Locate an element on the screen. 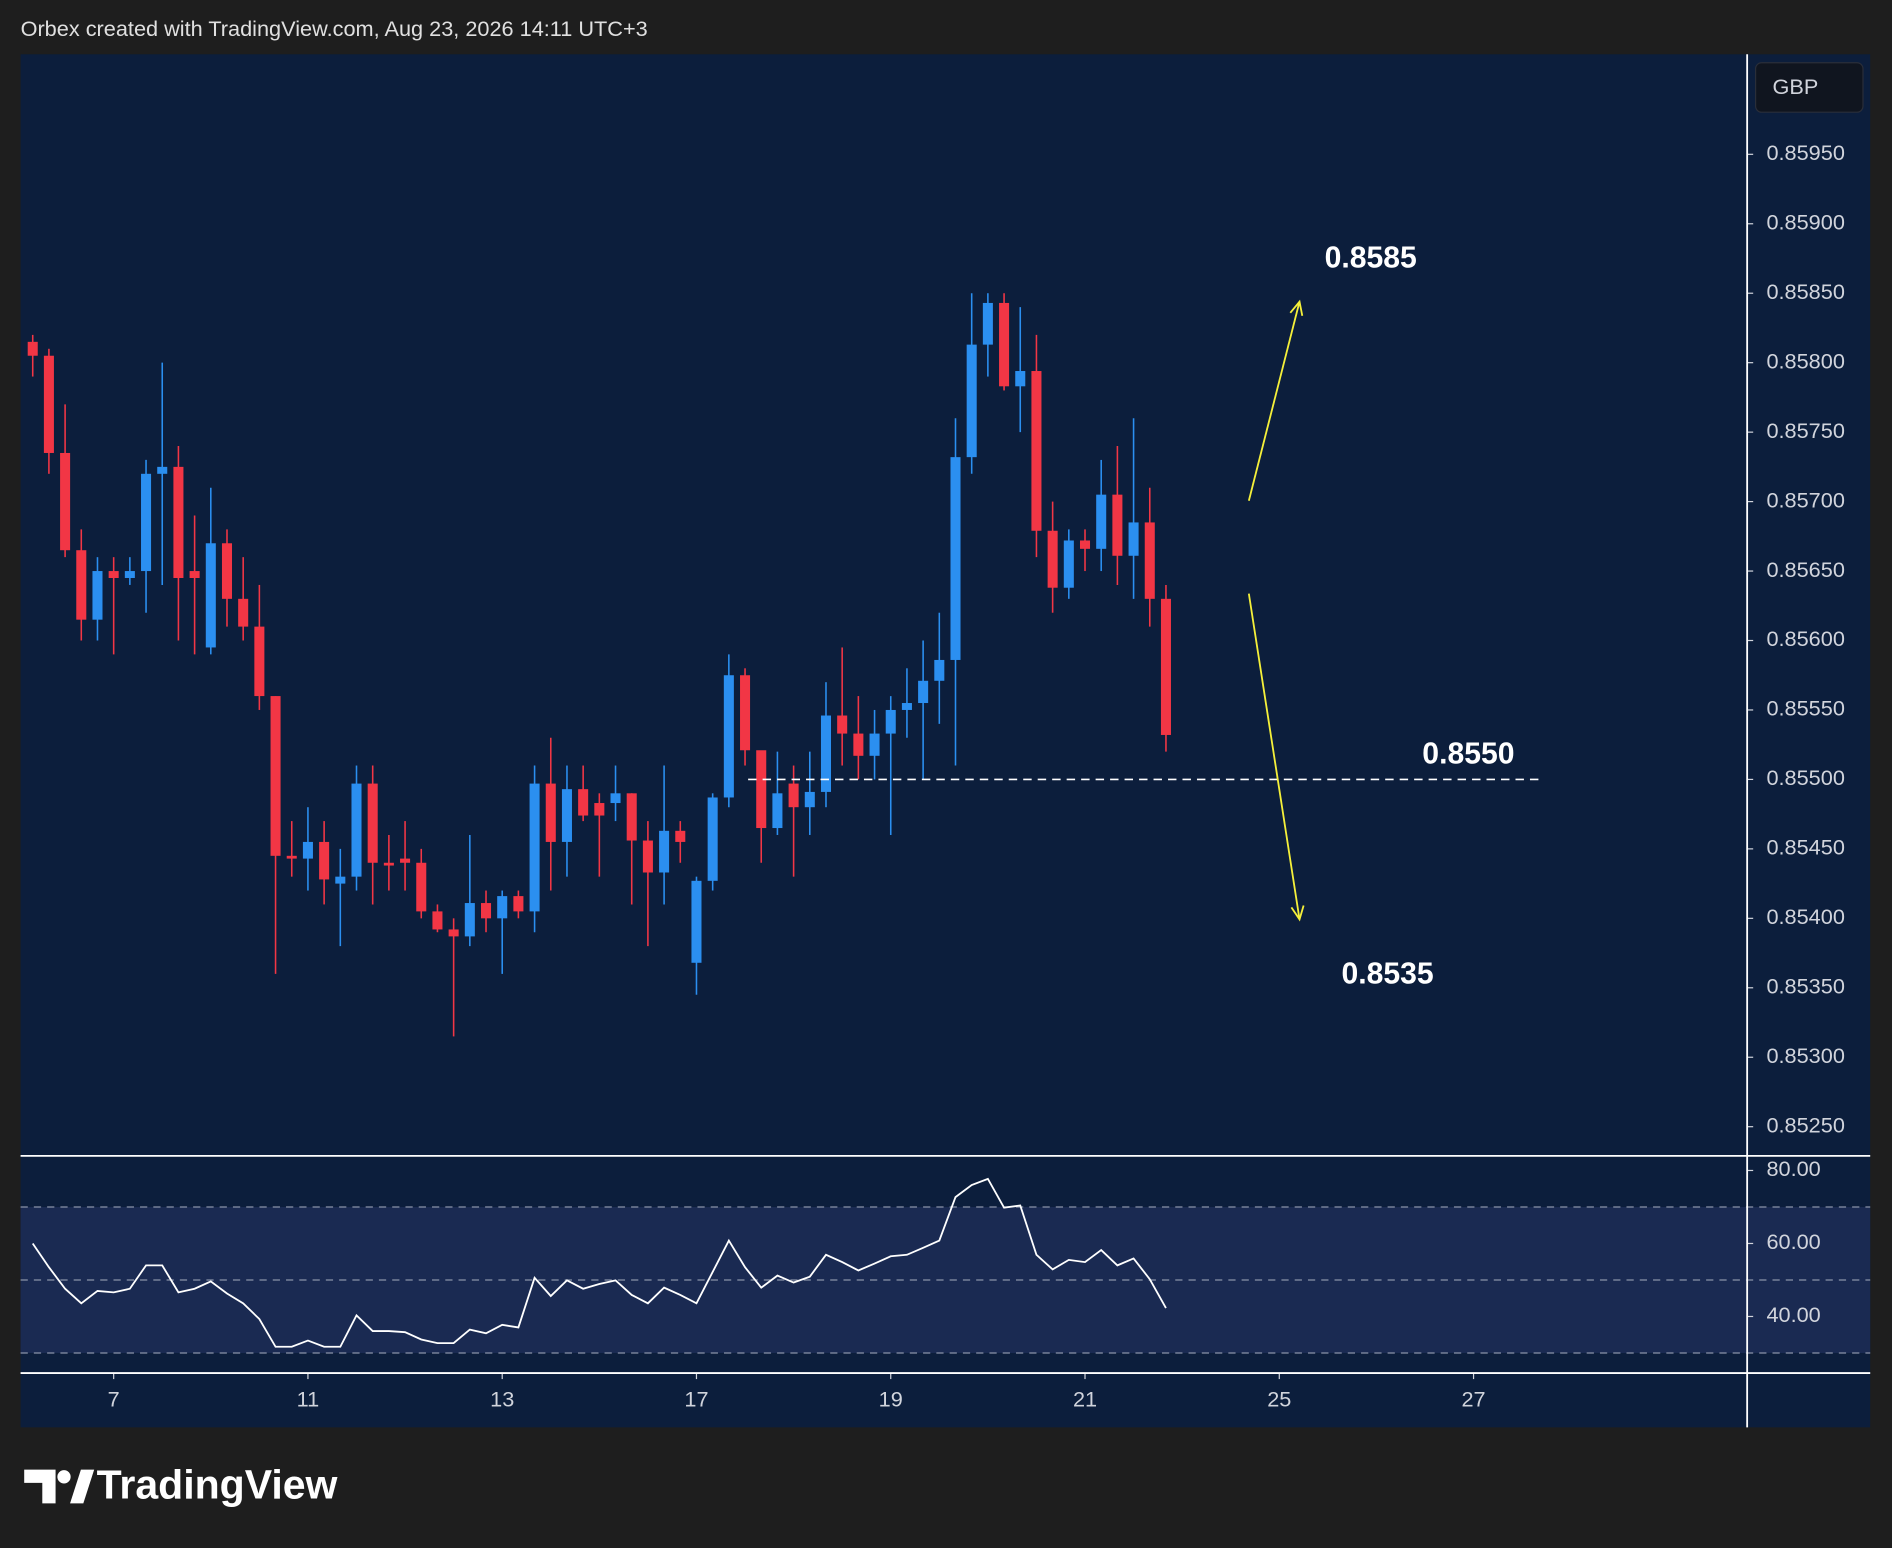 The height and width of the screenshot is (1548, 1892). annotation: 0.8550 is located at coordinates (1468, 753).